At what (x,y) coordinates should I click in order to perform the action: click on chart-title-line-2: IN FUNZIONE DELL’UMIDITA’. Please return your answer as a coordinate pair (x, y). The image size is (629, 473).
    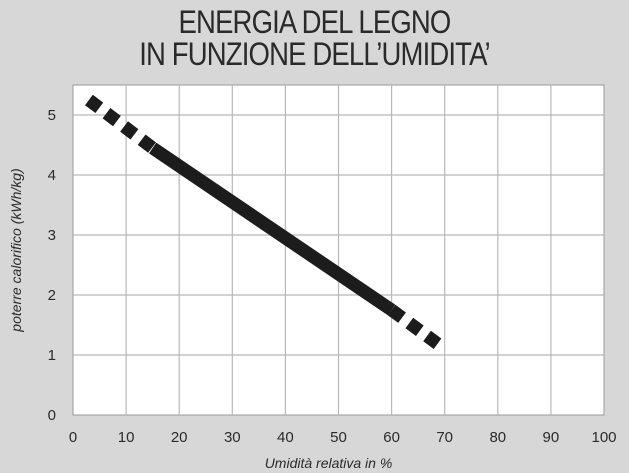
    Looking at the image, I should click on (314, 54).